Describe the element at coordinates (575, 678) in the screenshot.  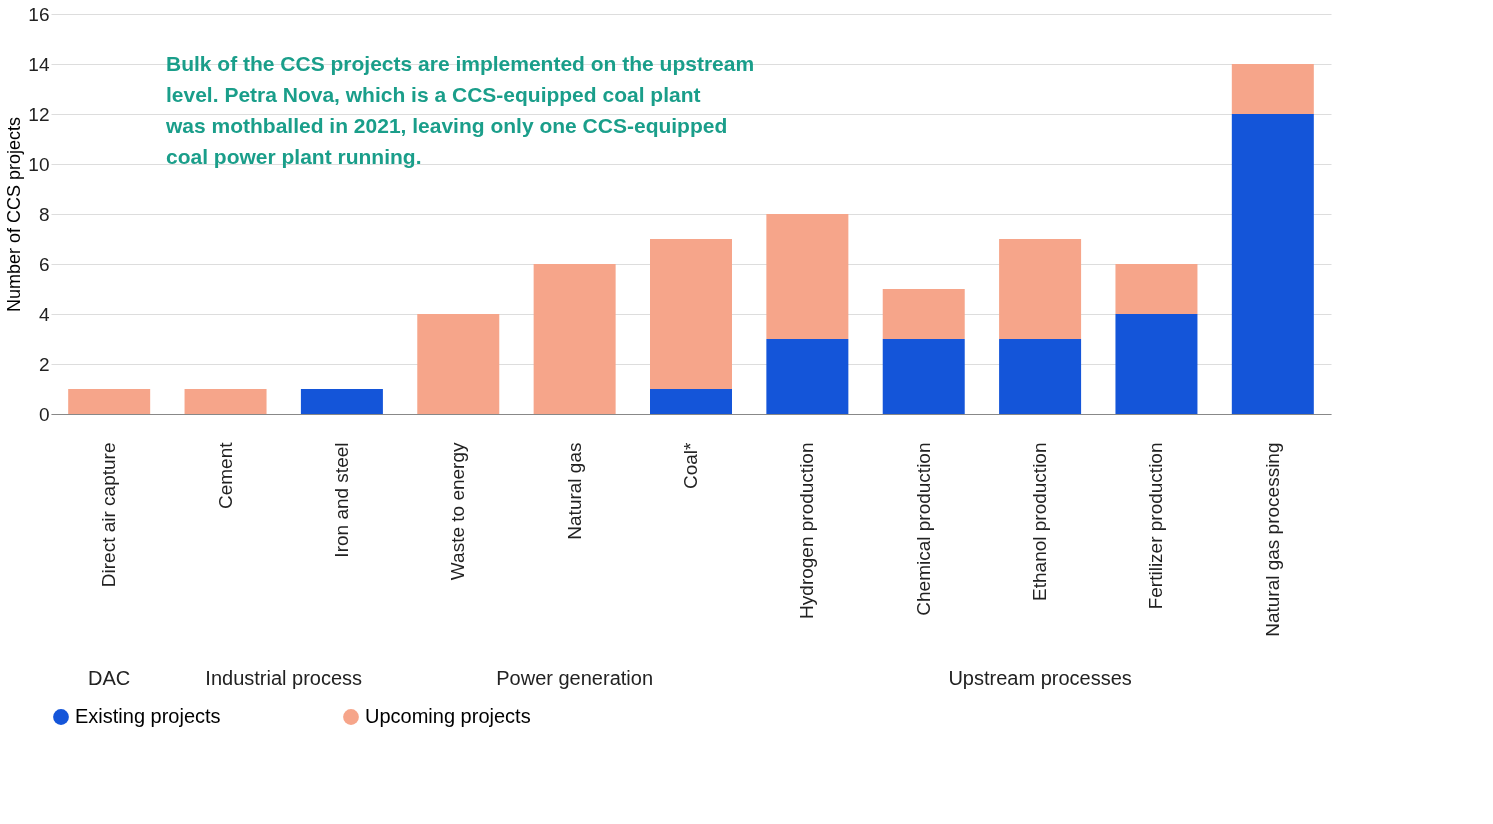
I see `text: Power generation` at that location.